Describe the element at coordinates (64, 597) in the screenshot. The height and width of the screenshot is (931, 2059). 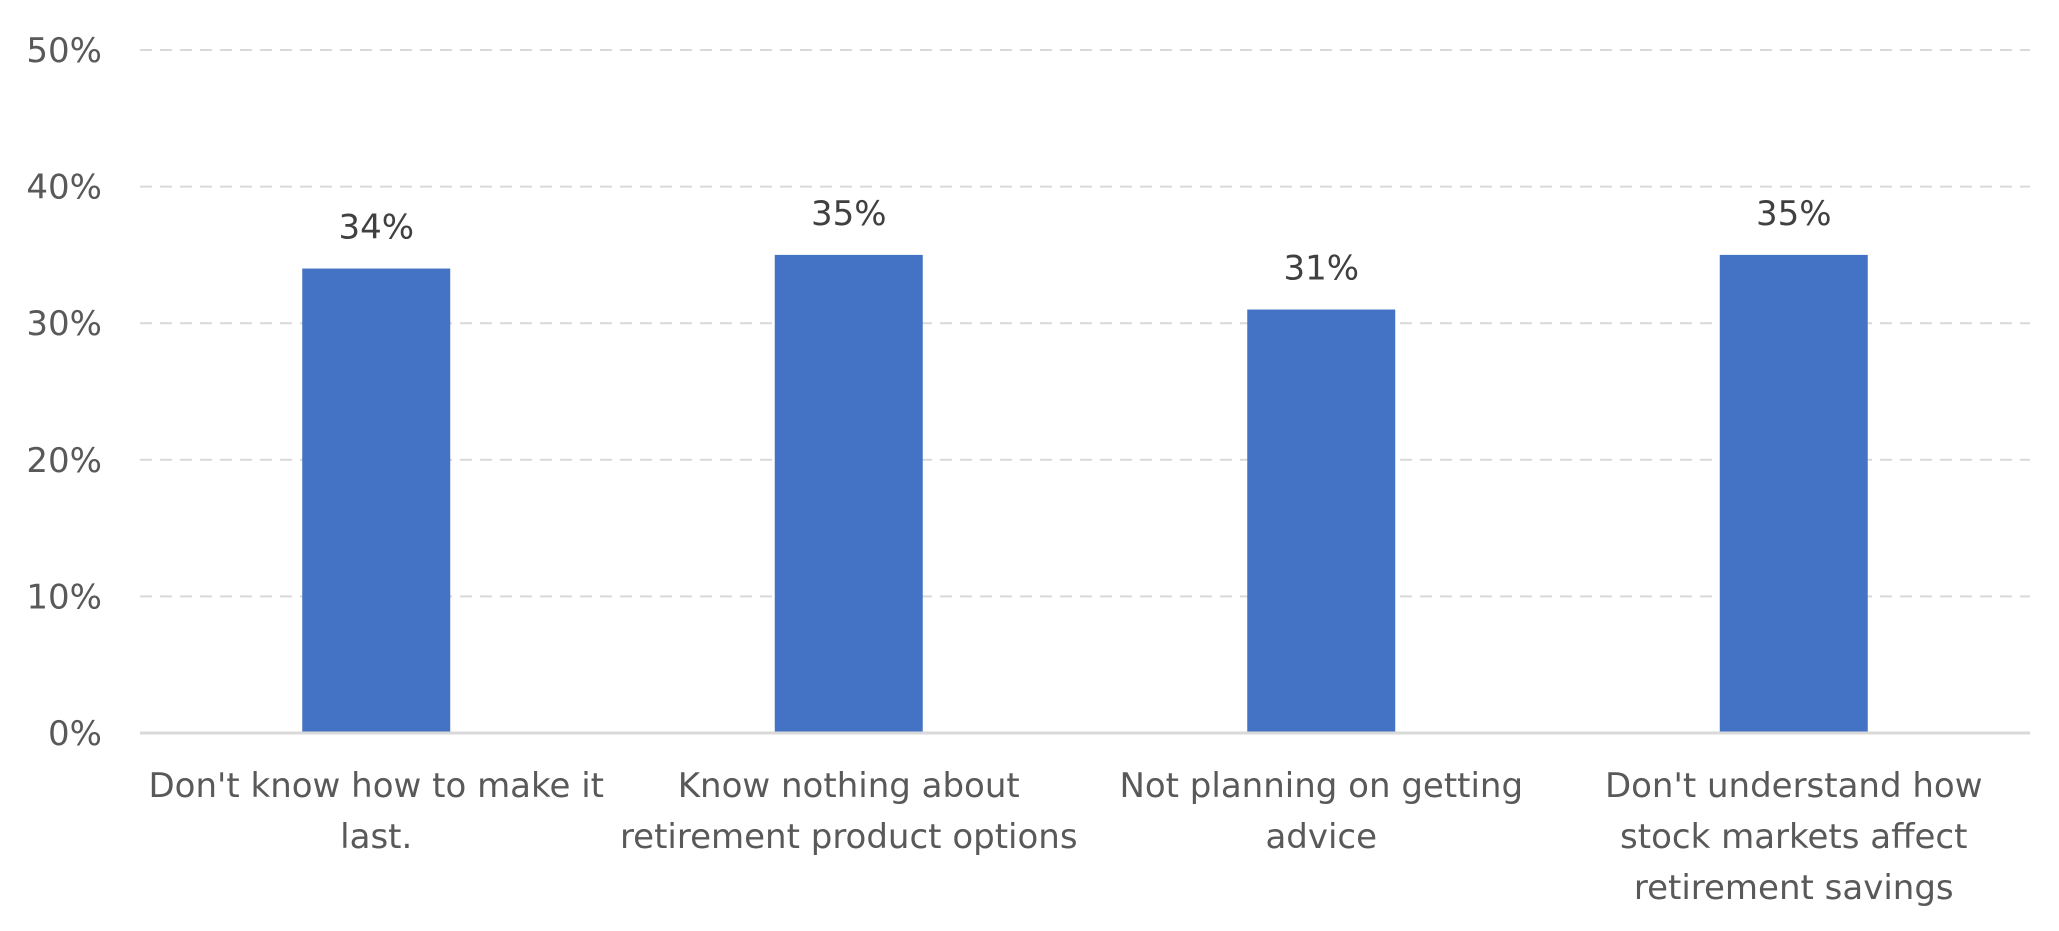
I see `y-tick-label: 10%` at that location.